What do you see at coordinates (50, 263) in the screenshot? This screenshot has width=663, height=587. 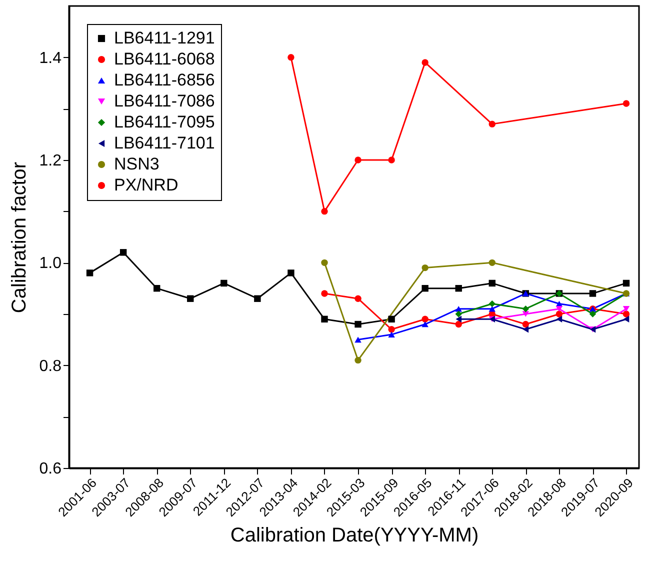 I see `y-tick-label: 1.0` at bounding box center [50, 263].